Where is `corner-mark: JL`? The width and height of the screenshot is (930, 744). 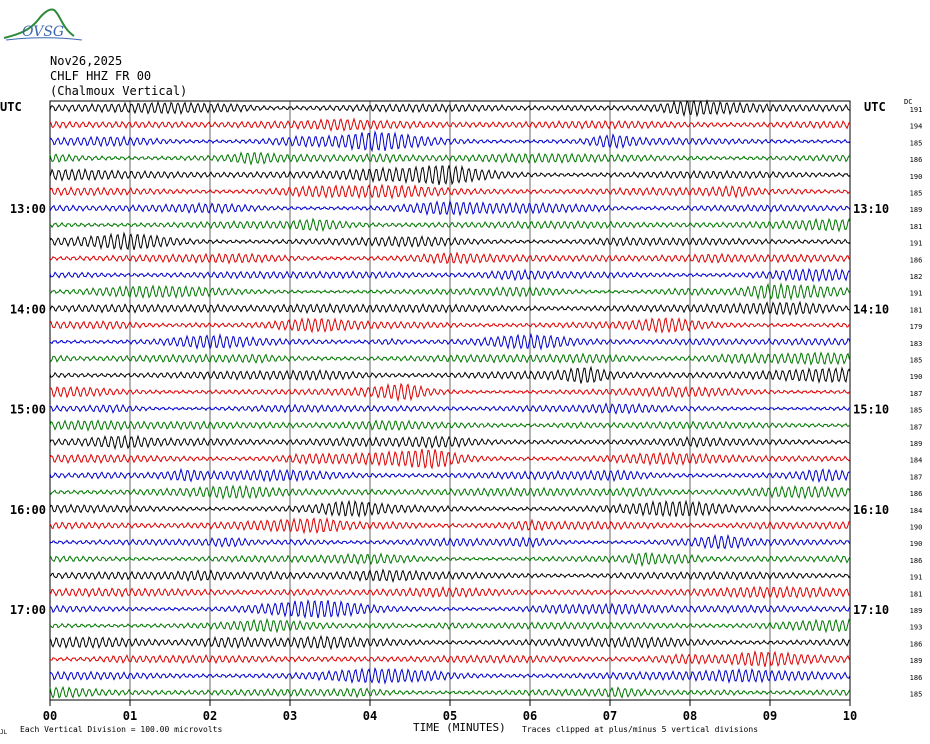
corner-mark: JL is located at coordinates (4, 732).